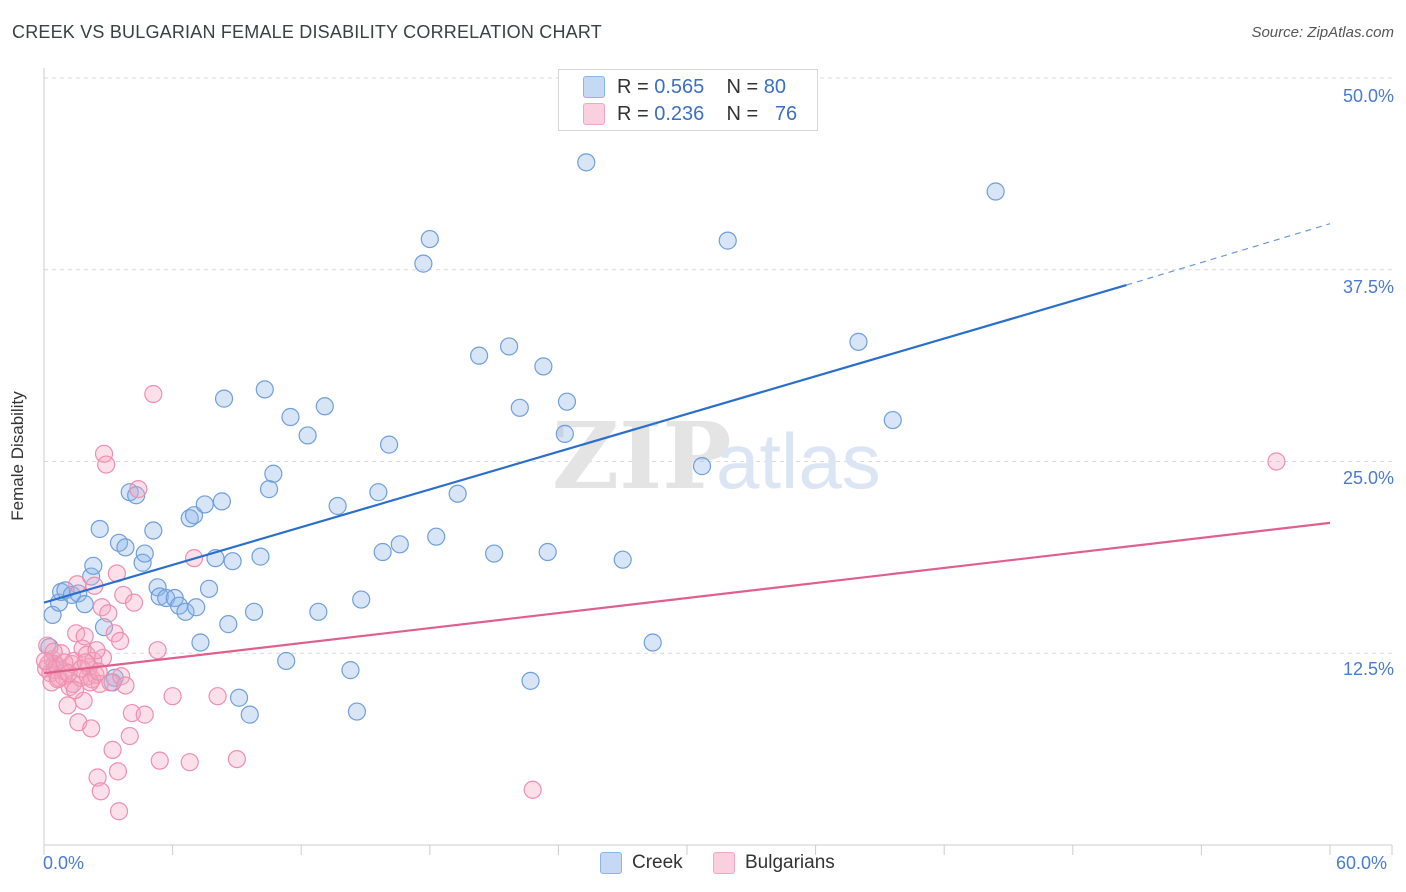 Image resolution: width=1406 pixels, height=892 pixels. I want to click on x-tick-label: 60.0%, so click(1362, 863).